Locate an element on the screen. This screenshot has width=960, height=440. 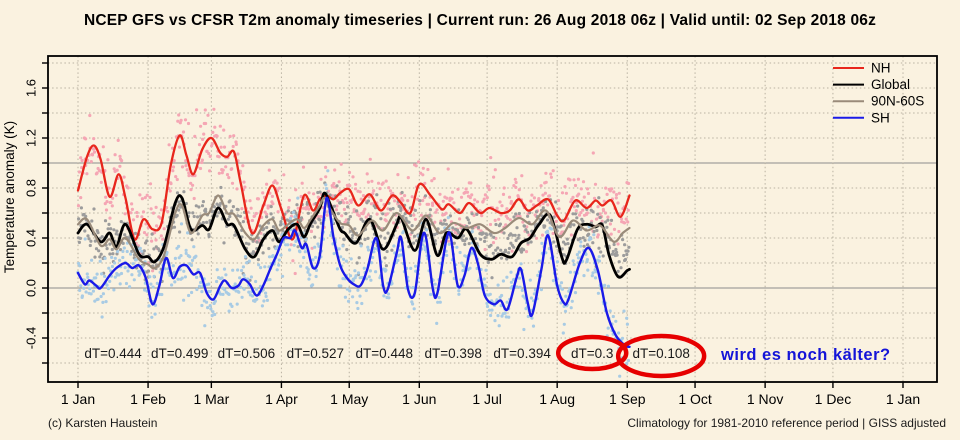
nh-line is located at coordinates (353, 187).